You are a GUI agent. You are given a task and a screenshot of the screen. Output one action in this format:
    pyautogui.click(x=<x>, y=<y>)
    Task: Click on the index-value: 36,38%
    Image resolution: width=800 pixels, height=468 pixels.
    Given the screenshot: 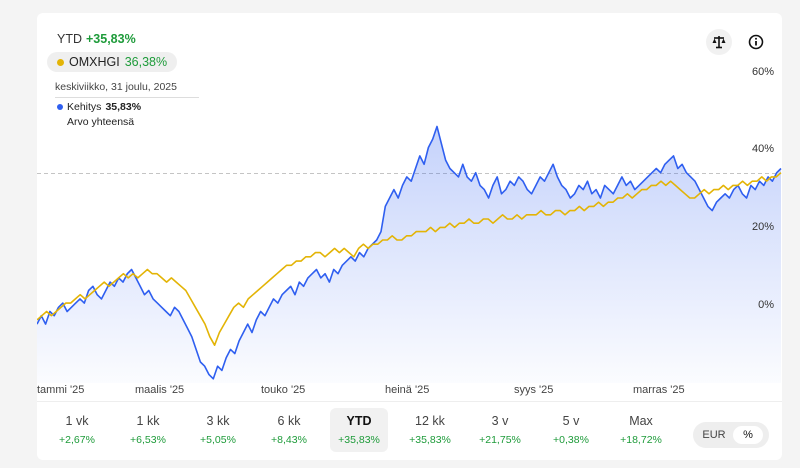 What is the action you would take?
    pyautogui.click(x=146, y=62)
    